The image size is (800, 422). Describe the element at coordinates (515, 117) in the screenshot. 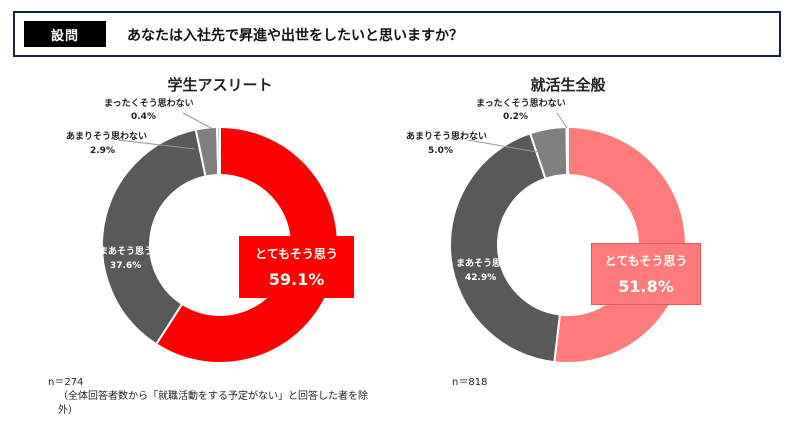

I see `value-not-at-all-general: 0.2%` at that location.